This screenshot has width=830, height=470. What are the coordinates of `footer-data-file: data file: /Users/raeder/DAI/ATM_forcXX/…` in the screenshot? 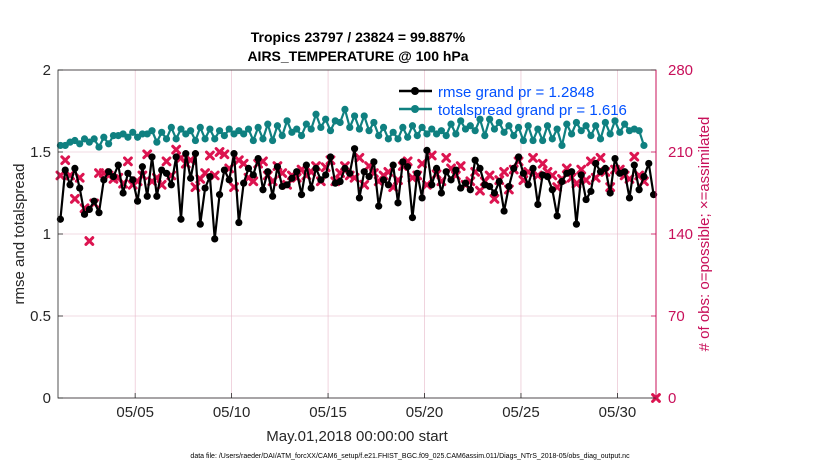 It's located at (410, 456).